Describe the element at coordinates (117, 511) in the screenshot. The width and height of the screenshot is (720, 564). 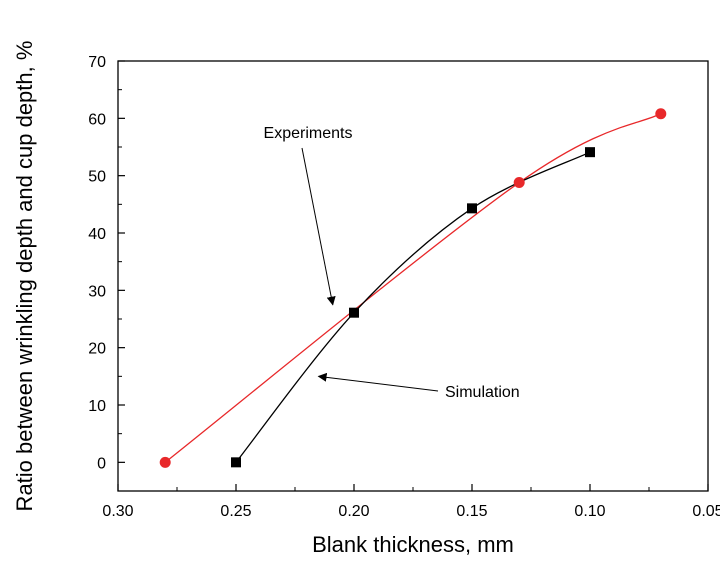
I see `x-tick-label: 0.30` at that location.